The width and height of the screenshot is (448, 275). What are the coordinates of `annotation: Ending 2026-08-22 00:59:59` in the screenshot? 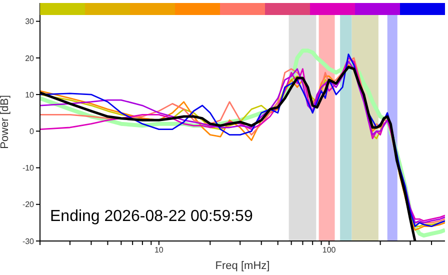 It's located at (151, 217).